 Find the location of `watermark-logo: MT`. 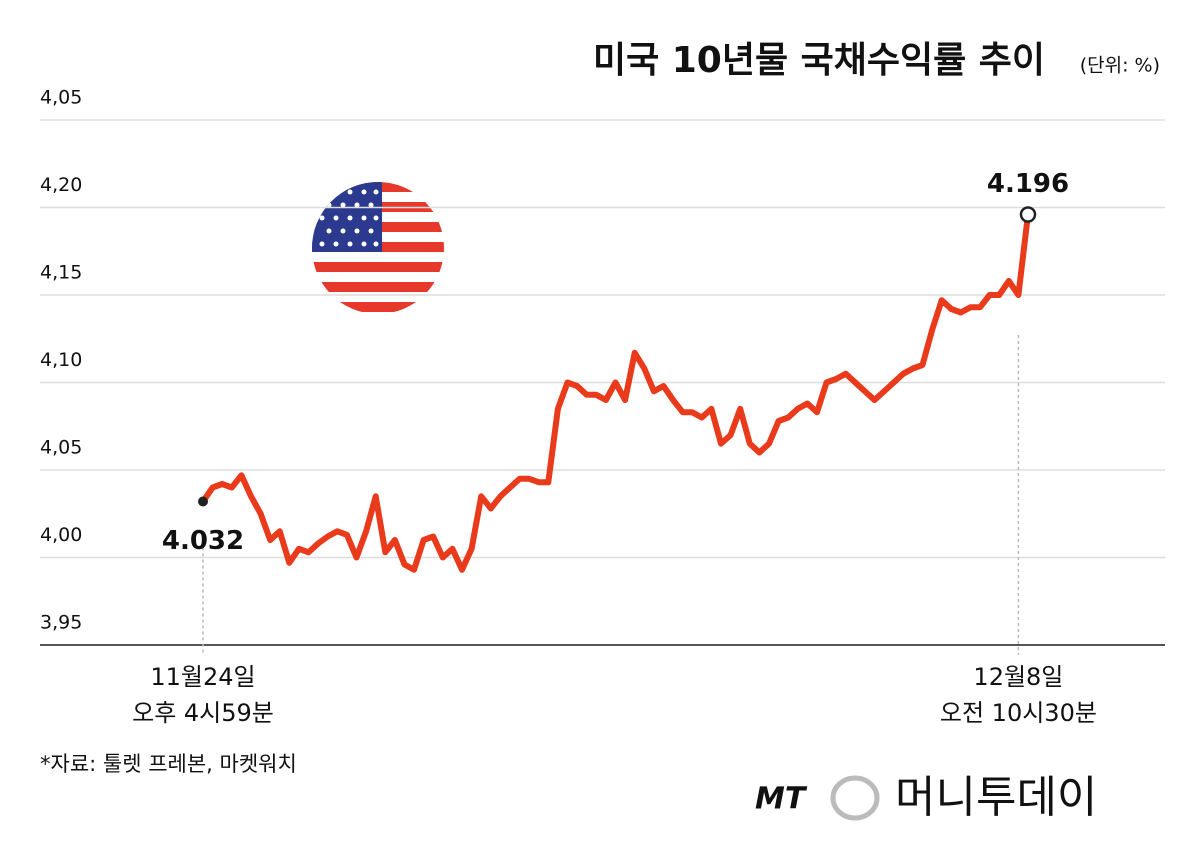

watermark-logo: MT is located at coordinates (781, 799).